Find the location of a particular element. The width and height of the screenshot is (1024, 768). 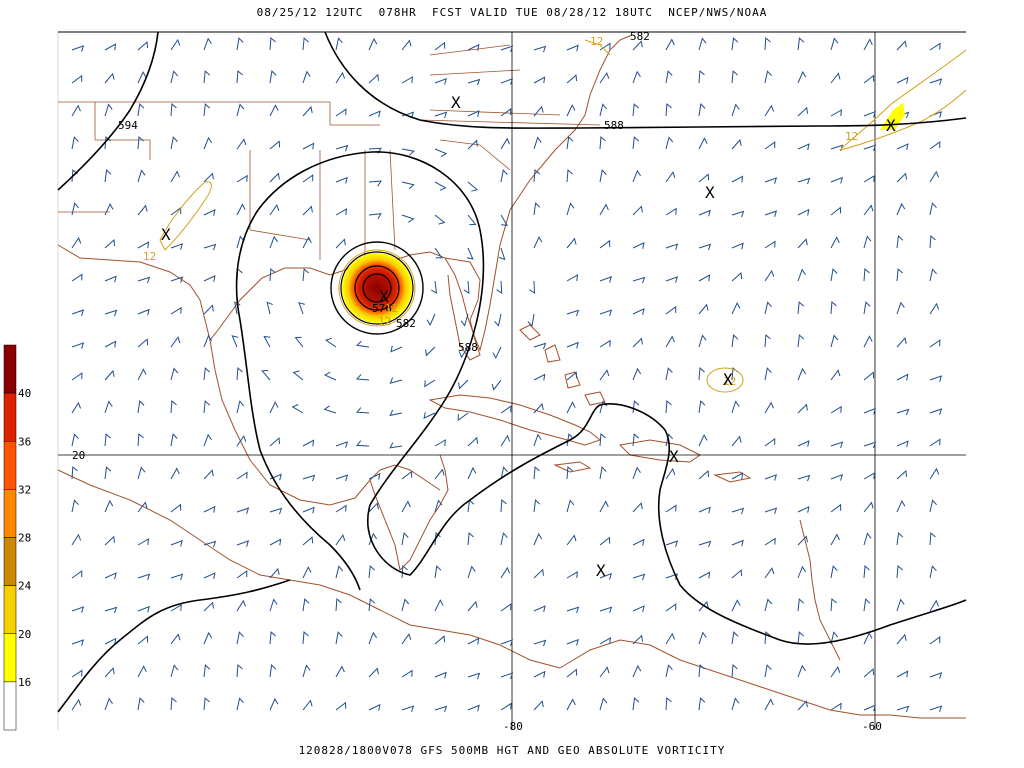

lon-60-label: -60 is located at coordinates (872, 726).